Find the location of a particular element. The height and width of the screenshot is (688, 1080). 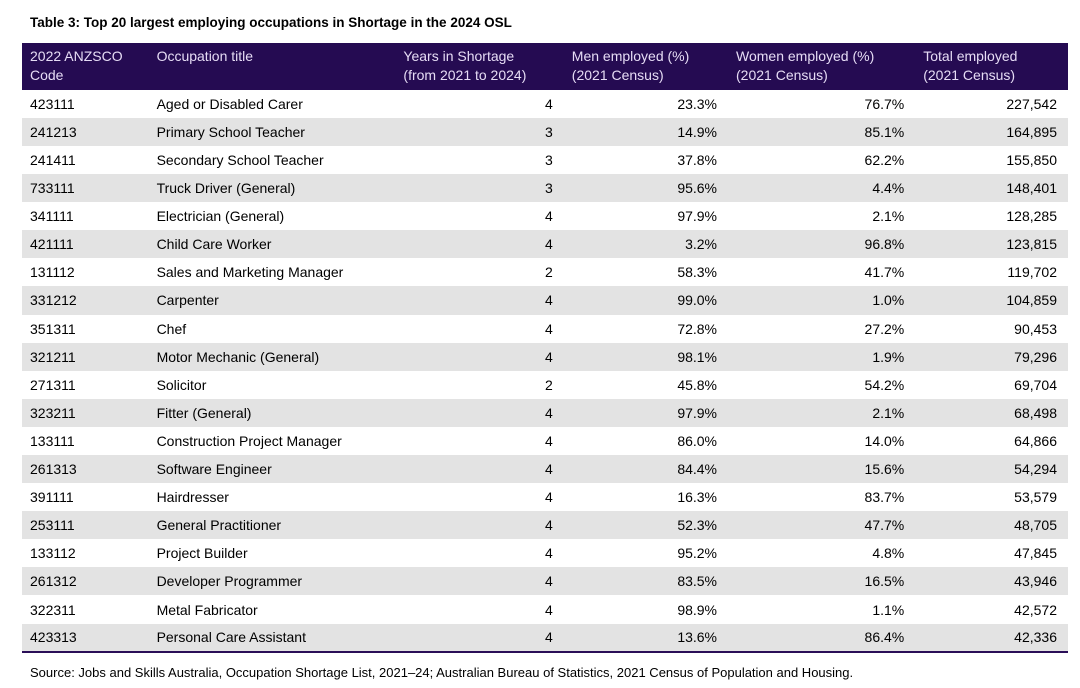

cell-total: 69,704 is located at coordinates (1035, 384).